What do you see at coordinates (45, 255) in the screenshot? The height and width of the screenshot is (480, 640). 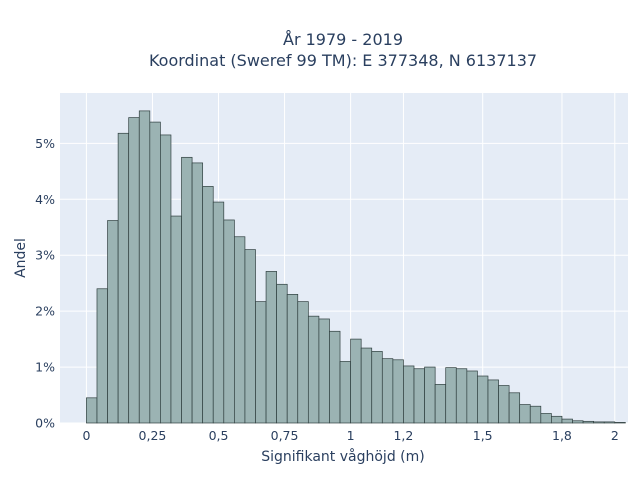 I see `y-tick-label: 3%` at bounding box center [45, 255].